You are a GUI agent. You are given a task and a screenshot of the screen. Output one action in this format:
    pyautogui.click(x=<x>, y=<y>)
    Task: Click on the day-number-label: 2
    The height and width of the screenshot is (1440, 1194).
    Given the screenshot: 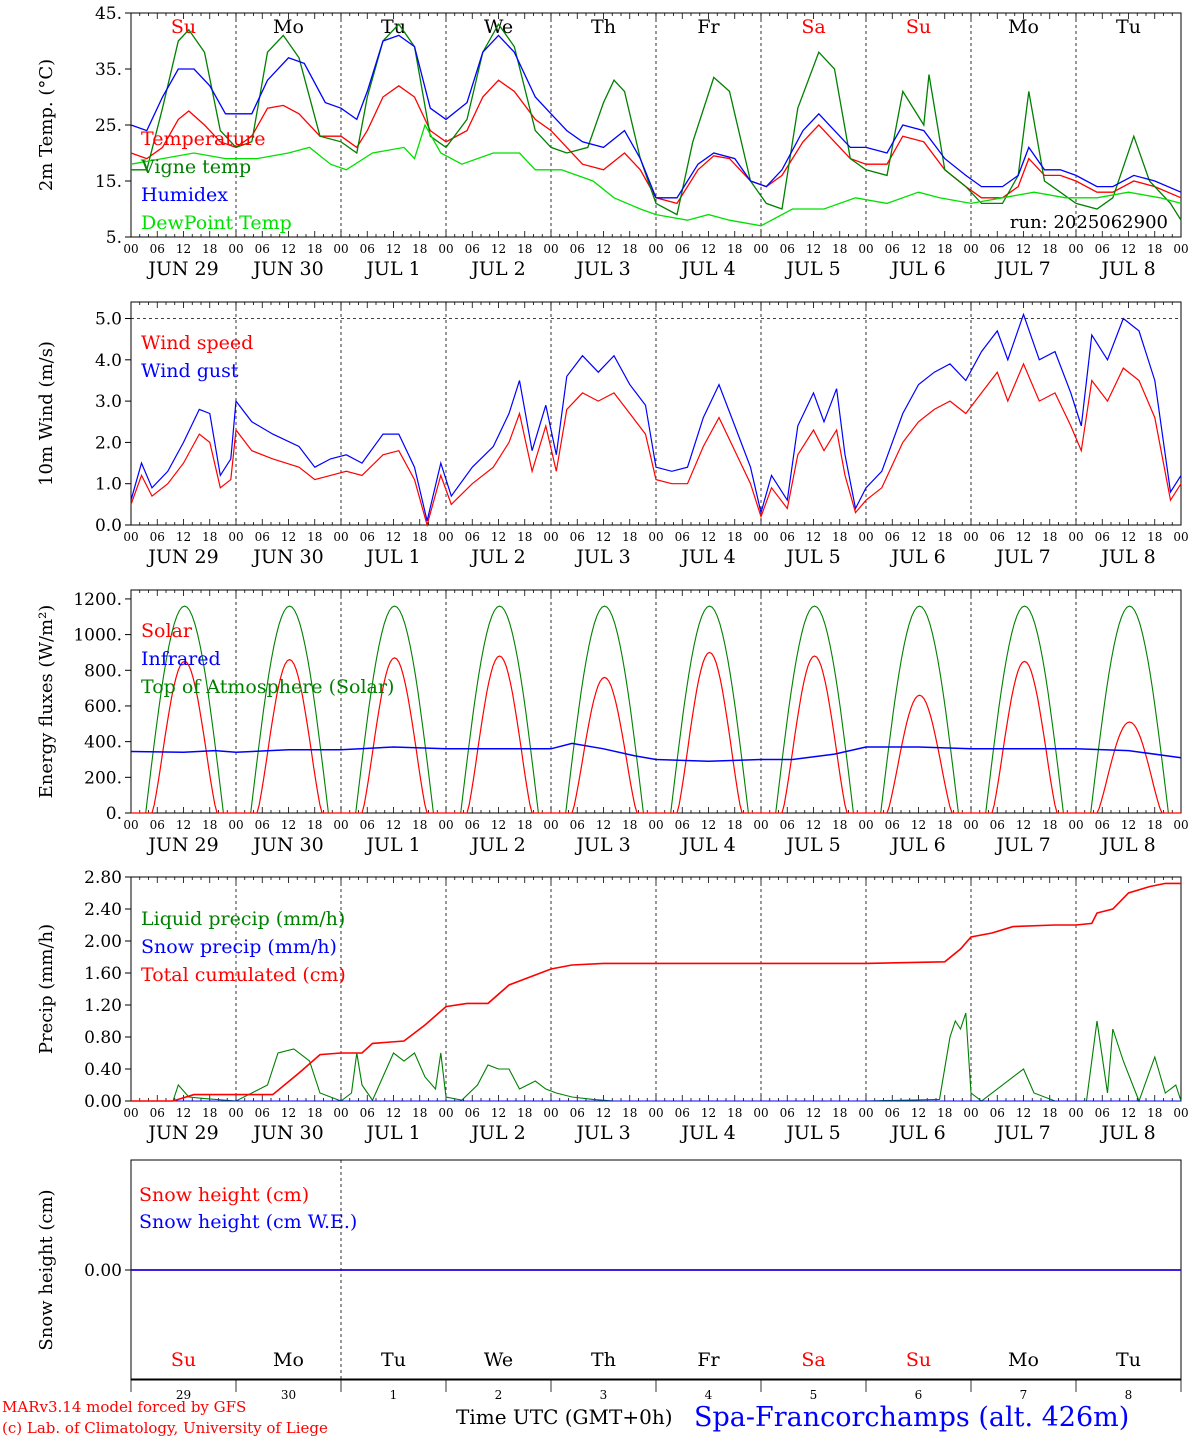 What is the action you would take?
    pyautogui.click(x=499, y=1395)
    